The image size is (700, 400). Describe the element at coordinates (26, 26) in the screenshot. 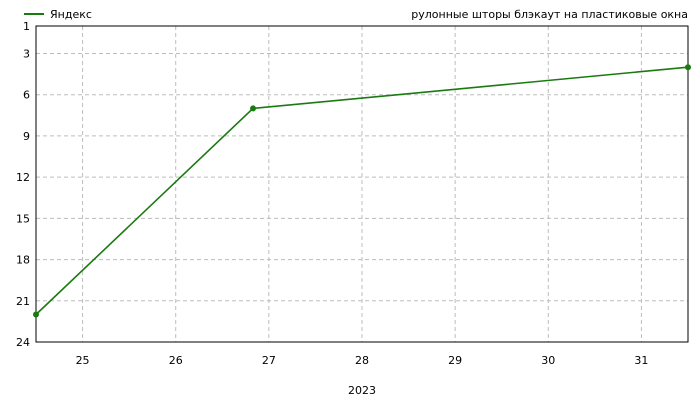

I see `y-tick-label: 1` at that location.